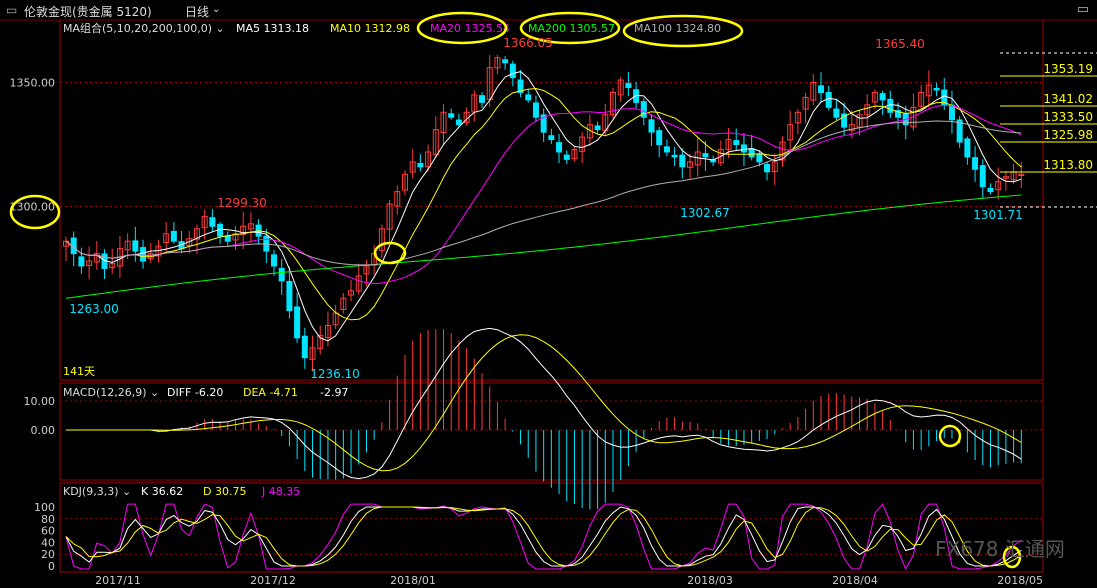 The height and width of the screenshot is (588, 1097). I want to click on x-axis-tick-label: 2018/04, so click(855, 580).